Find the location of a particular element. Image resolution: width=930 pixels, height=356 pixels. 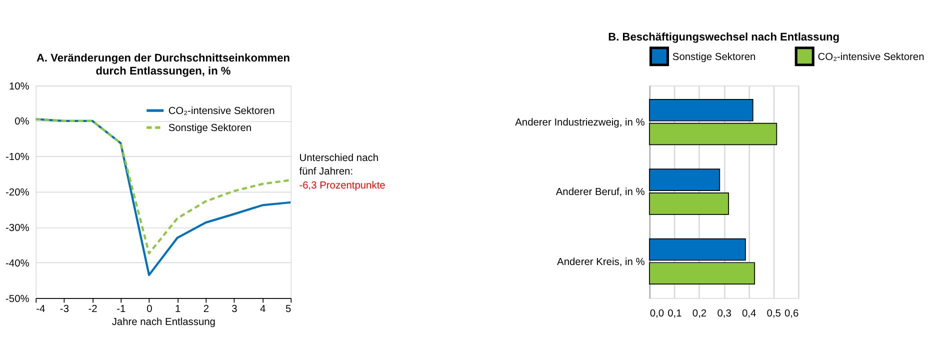

x-tick-label: 1 is located at coordinates (177, 310).